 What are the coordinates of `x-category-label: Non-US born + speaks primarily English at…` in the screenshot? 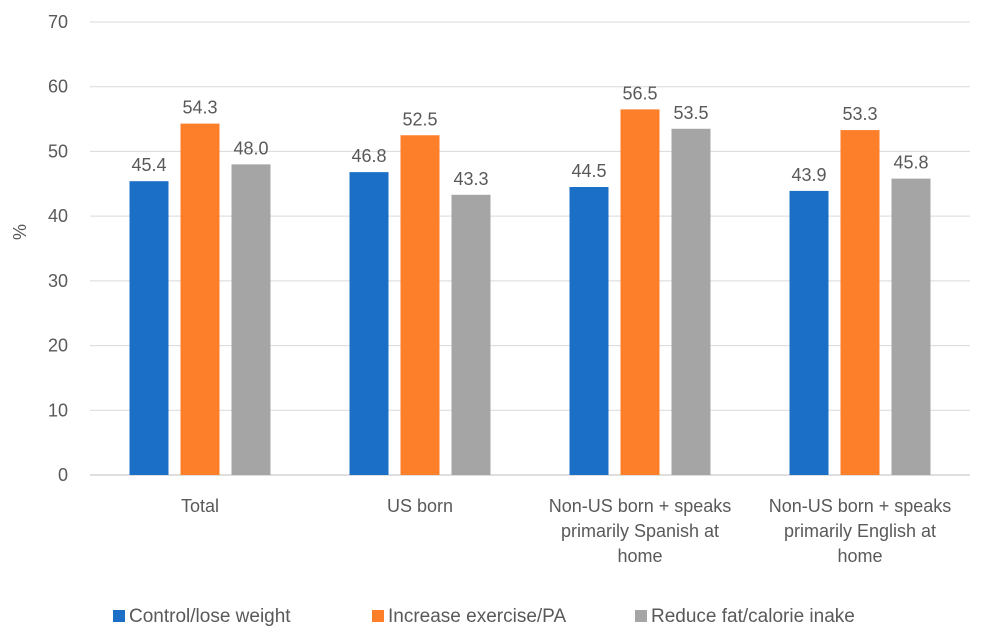 It's located at (860, 531).